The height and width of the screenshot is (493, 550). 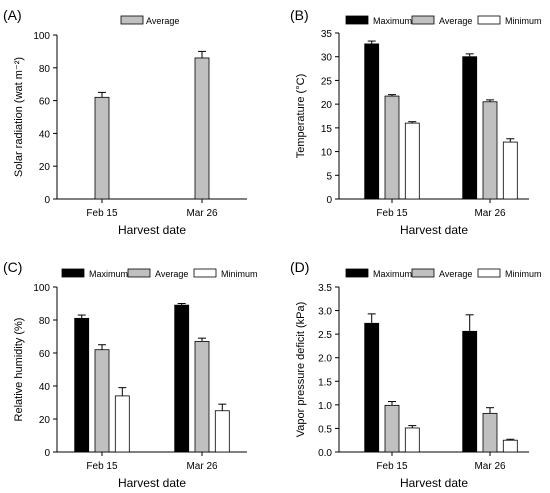 What do you see at coordinates (327, 81) in the screenshot?
I see `y-tick-label: 25` at bounding box center [327, 81].